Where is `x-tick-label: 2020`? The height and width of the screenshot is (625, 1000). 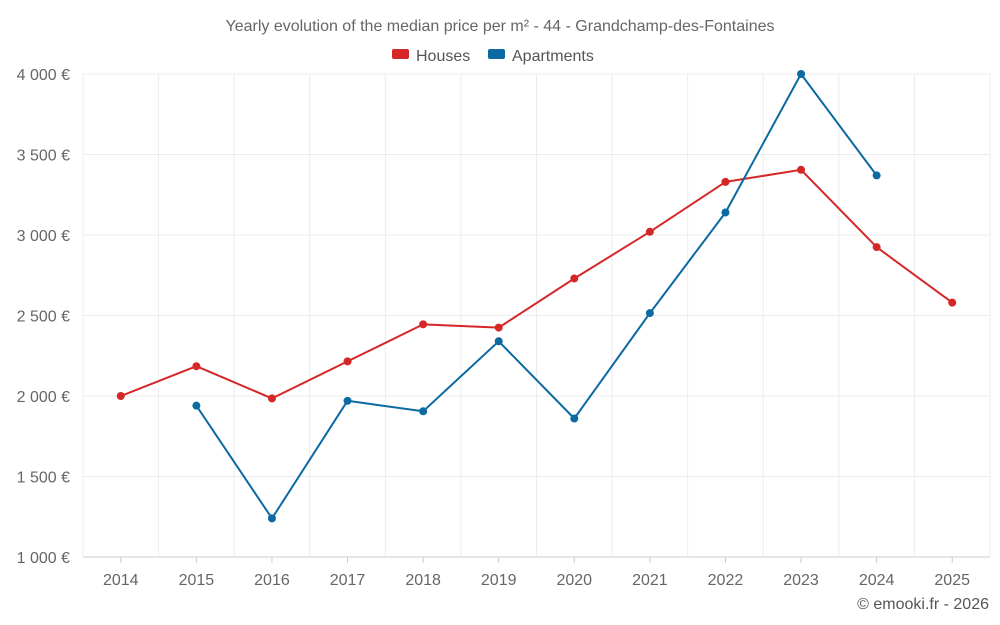
x-tick-label: 2020 is located at coordinates (574, 580).